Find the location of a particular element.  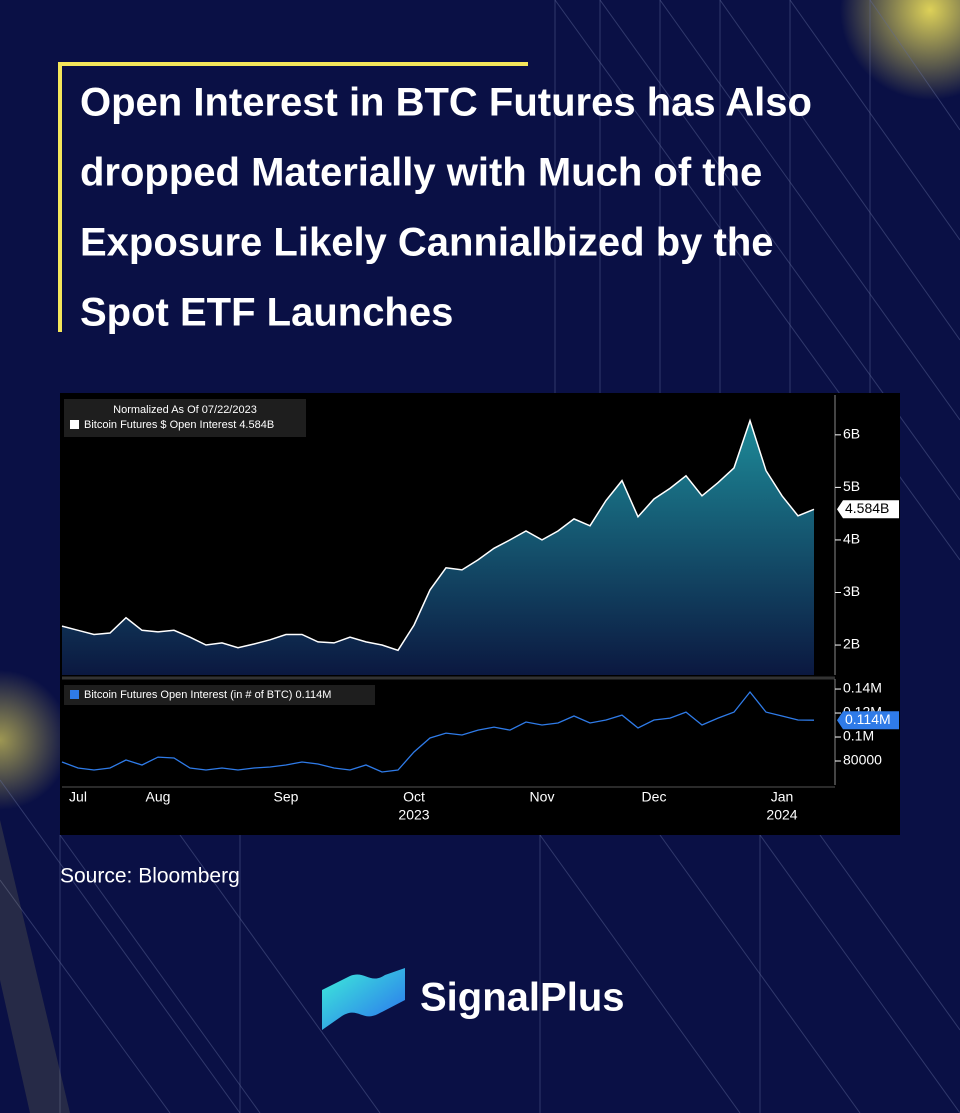

title-line: Open Interest in BTC Futures has Also is located at coordinates (446, 103).